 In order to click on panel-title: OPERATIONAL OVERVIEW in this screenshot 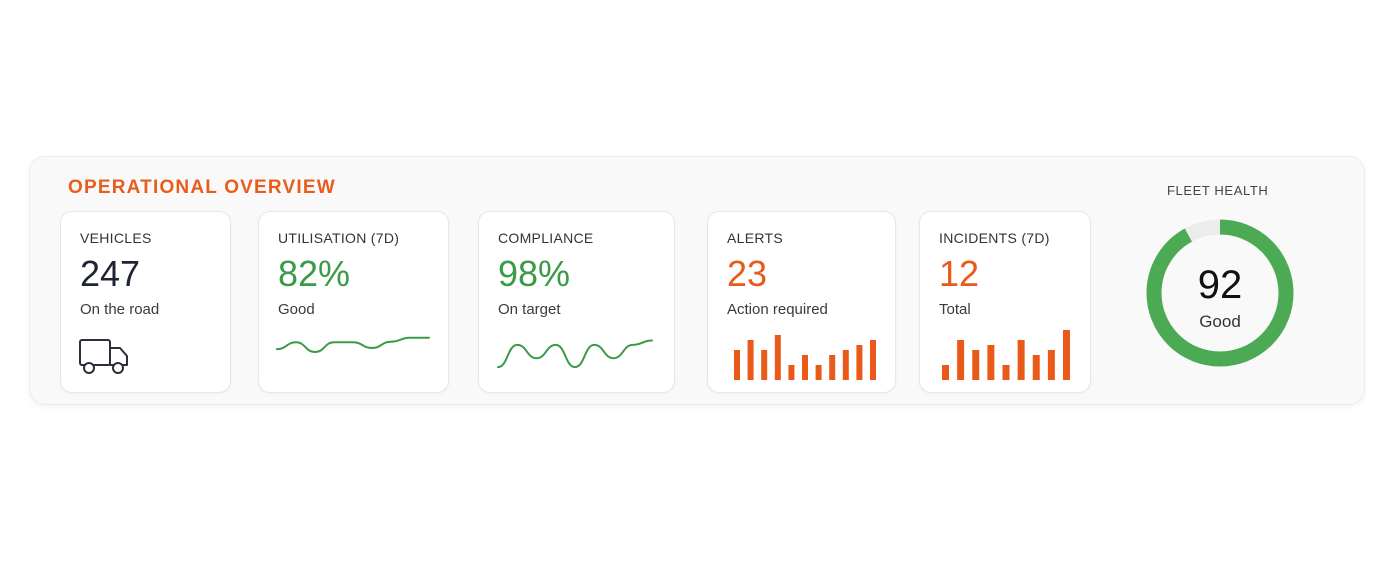, I will do `click(202, 187)`.